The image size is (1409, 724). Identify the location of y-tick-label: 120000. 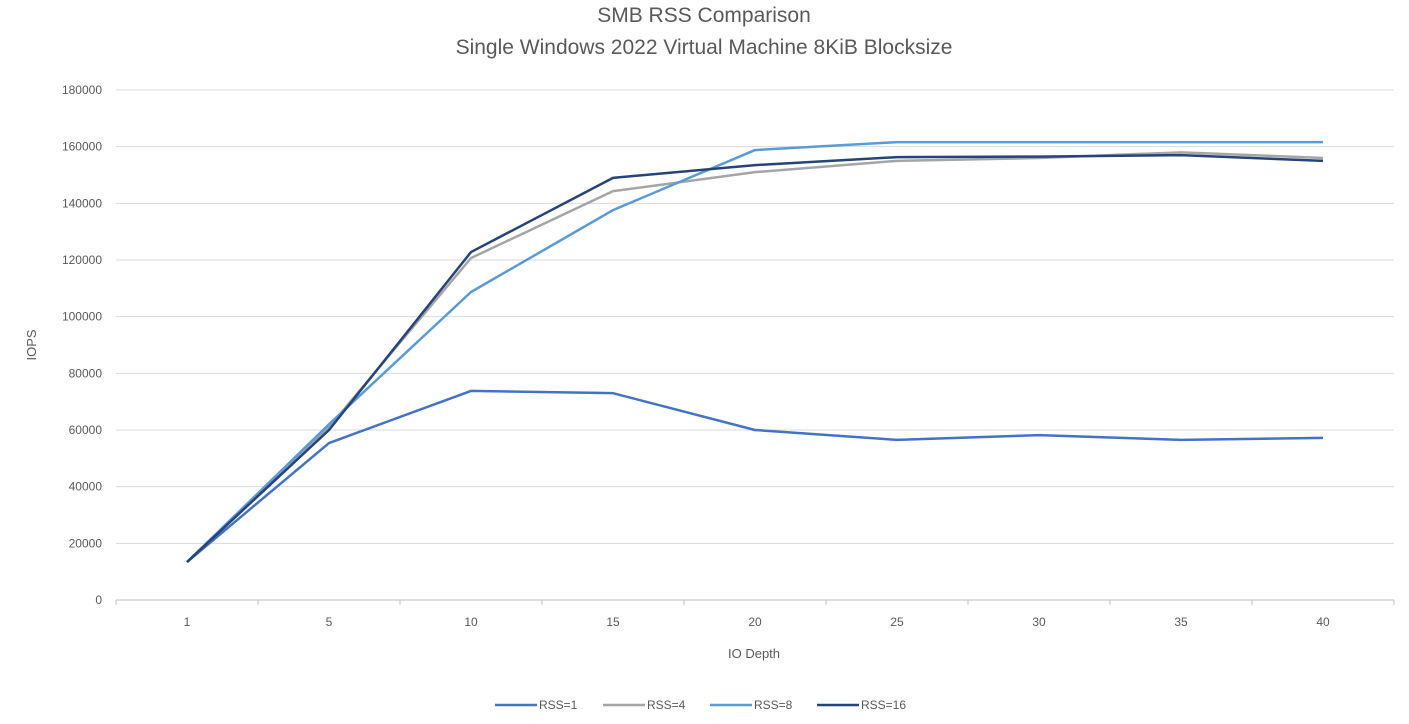
(82, 260).